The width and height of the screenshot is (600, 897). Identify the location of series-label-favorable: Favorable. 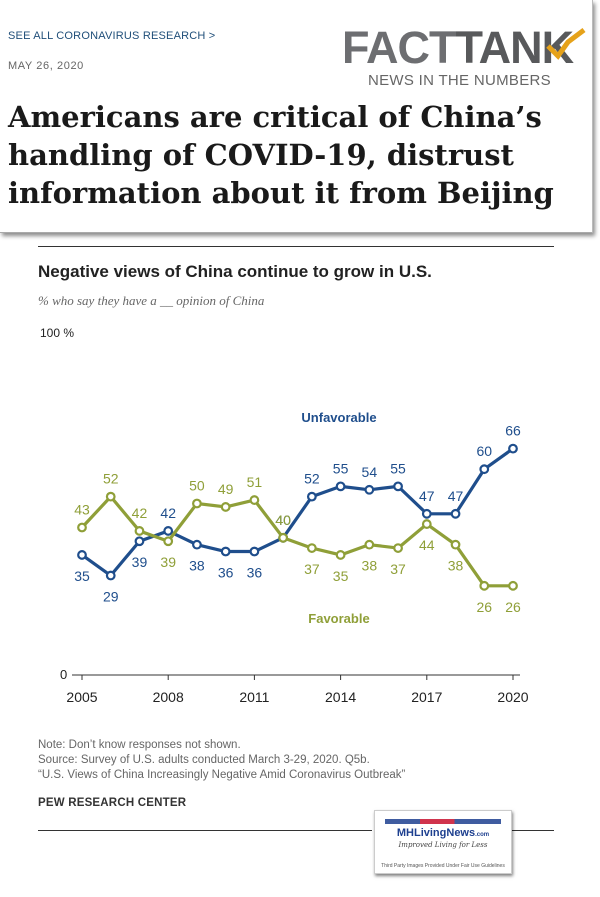
(338, 618).